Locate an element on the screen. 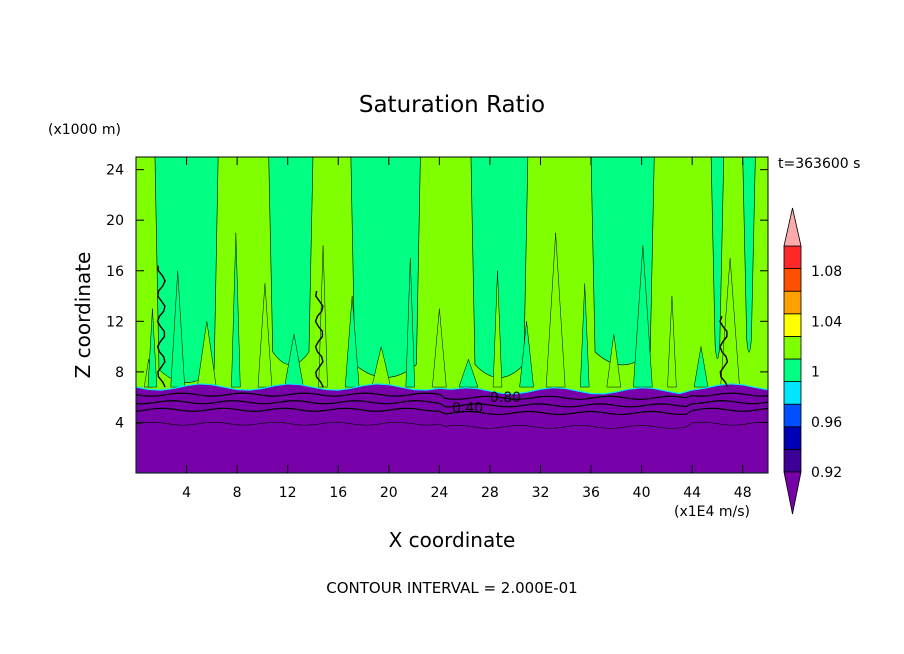  colorbar-label-0: 0.92 is located at coordinates (826, 473).